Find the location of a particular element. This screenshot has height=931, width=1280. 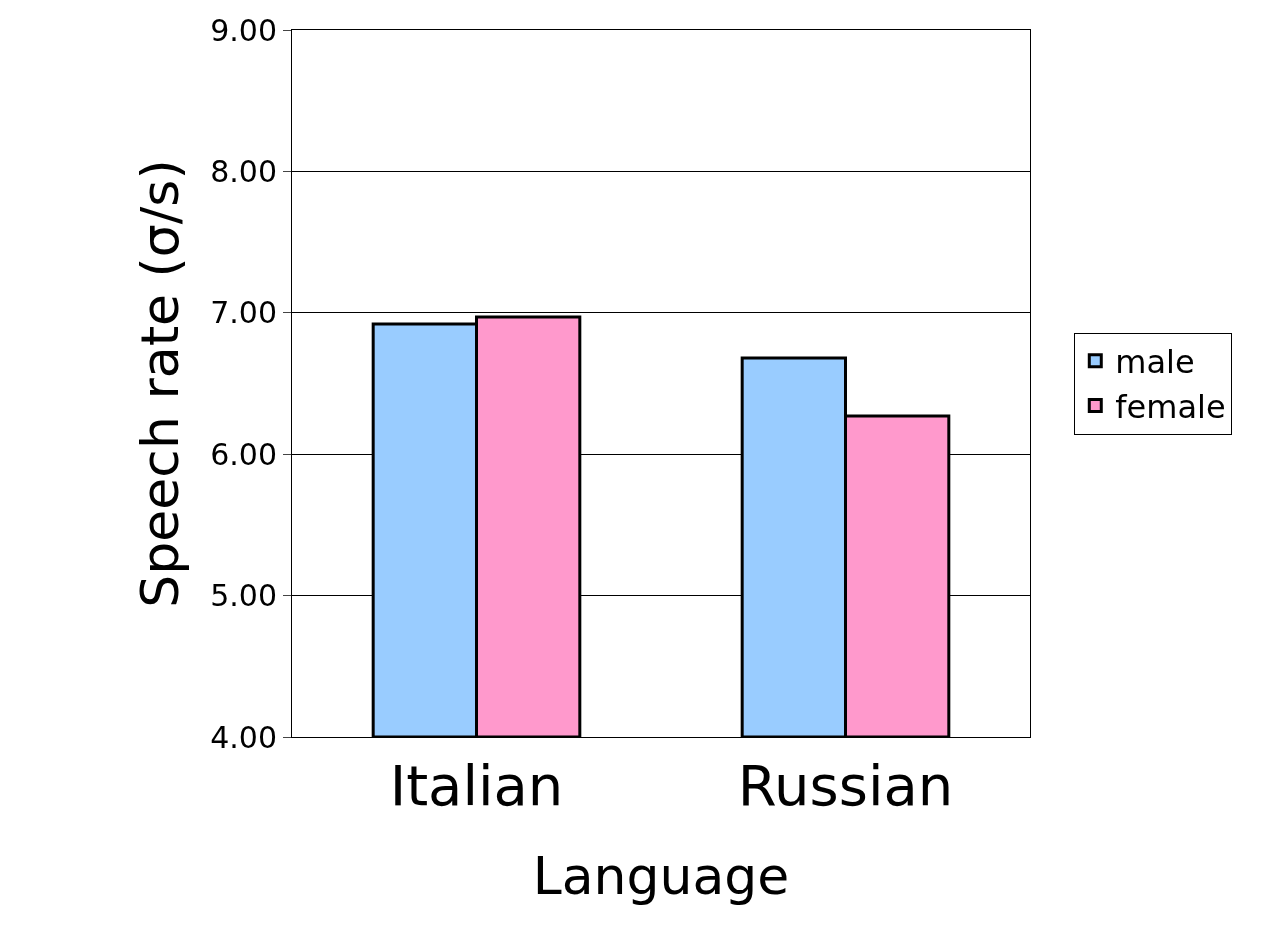

x-tick-label: Russian is located at coordinates (845, 786).